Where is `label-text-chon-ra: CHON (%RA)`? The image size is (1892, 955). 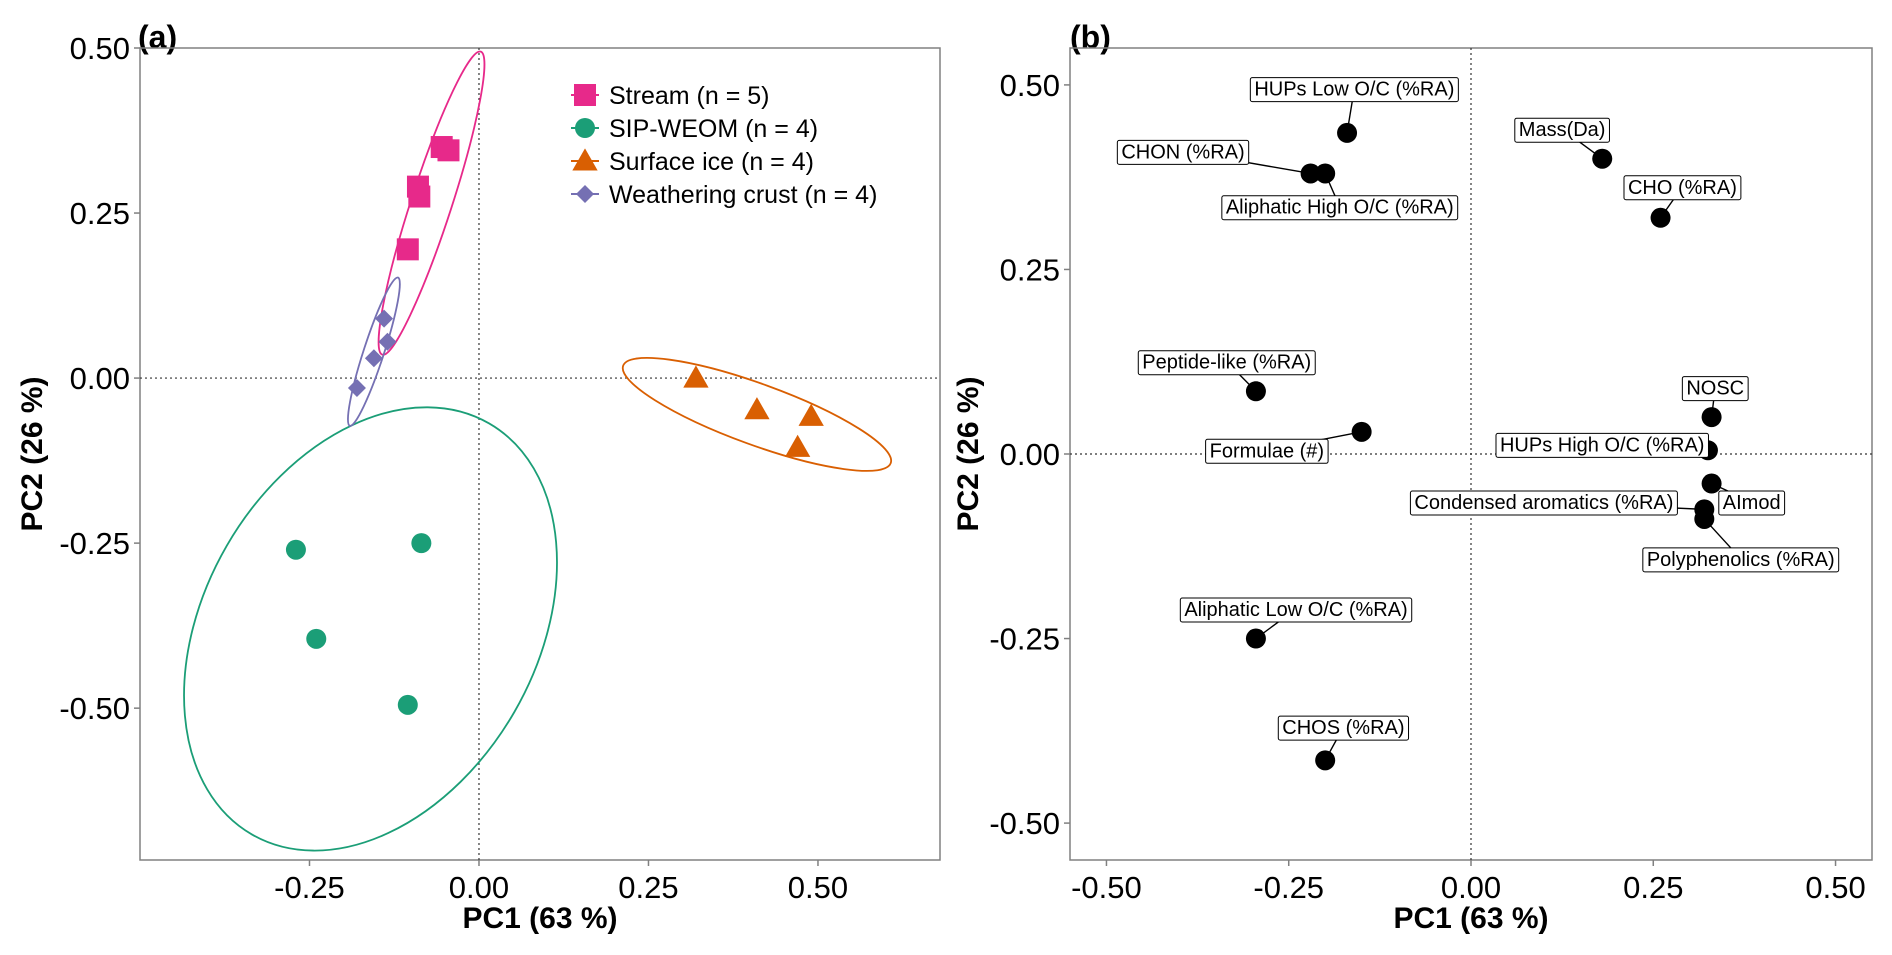 label-text-chon-ra: CHON (%RA) is located at coordinates (1182, 152).